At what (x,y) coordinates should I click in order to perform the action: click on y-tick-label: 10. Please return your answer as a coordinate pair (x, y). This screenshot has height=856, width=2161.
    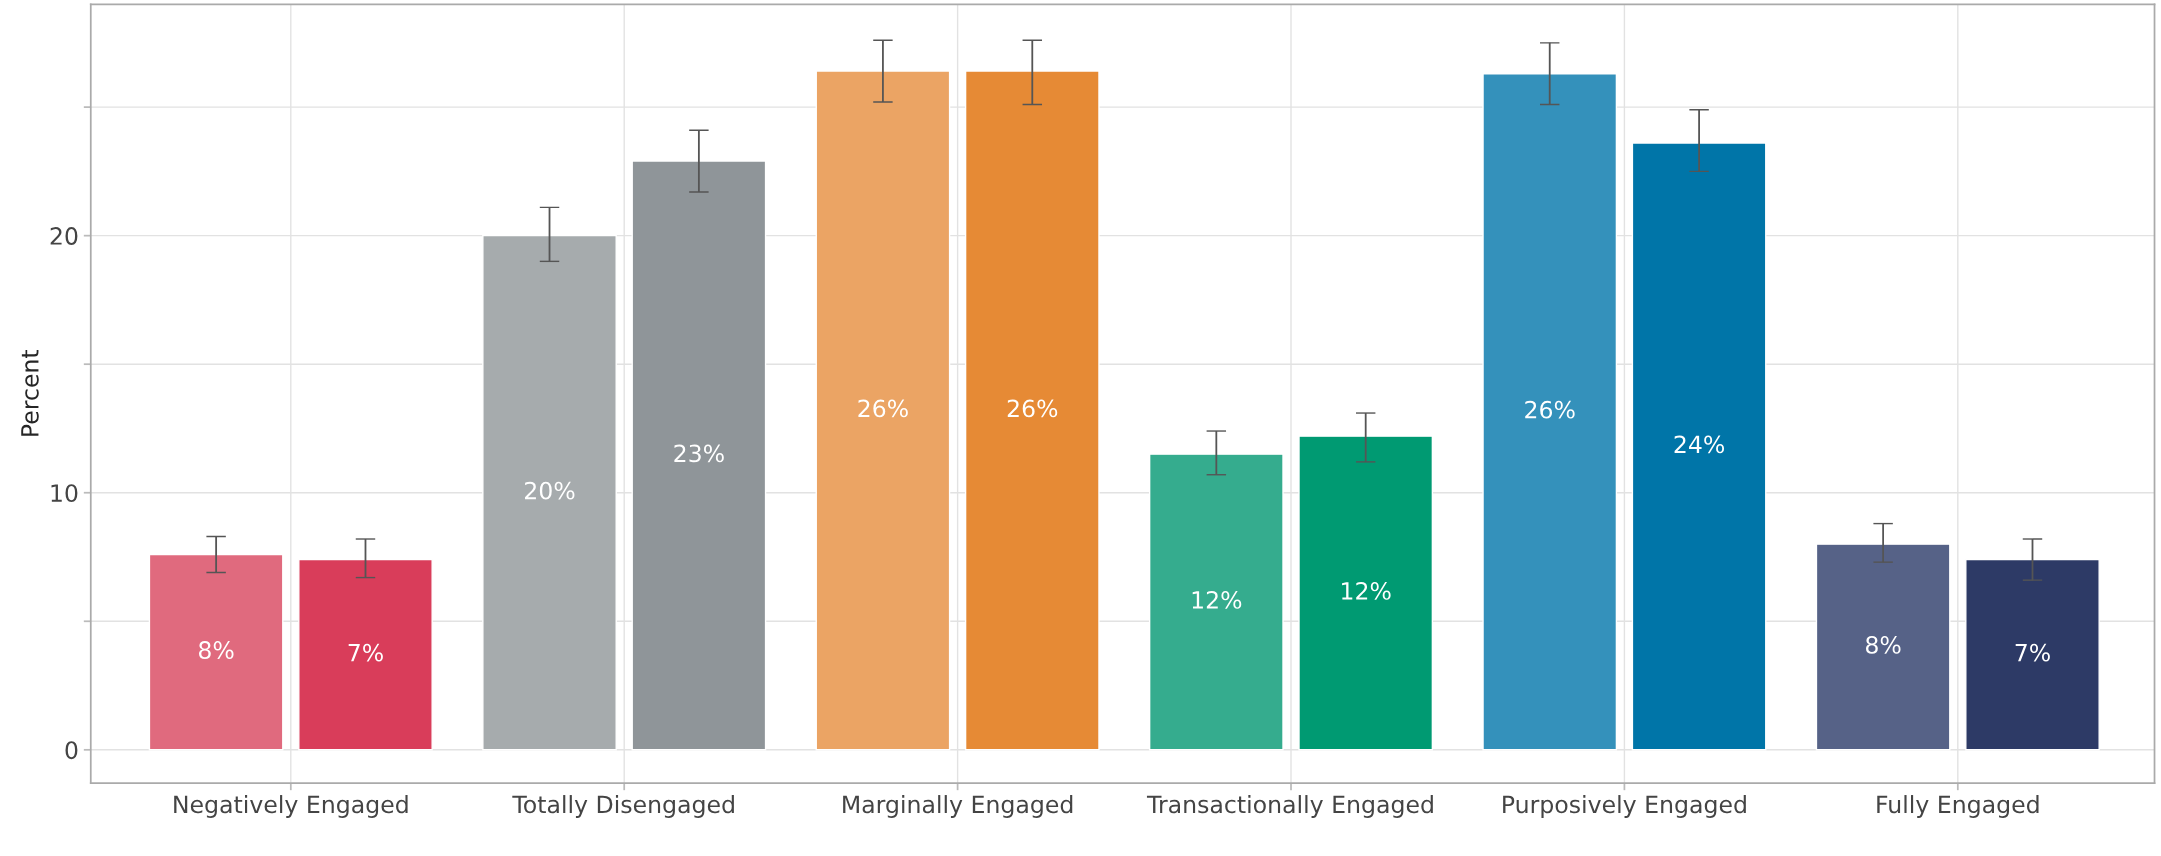
    Looking at the image, I should click on (64, 493).